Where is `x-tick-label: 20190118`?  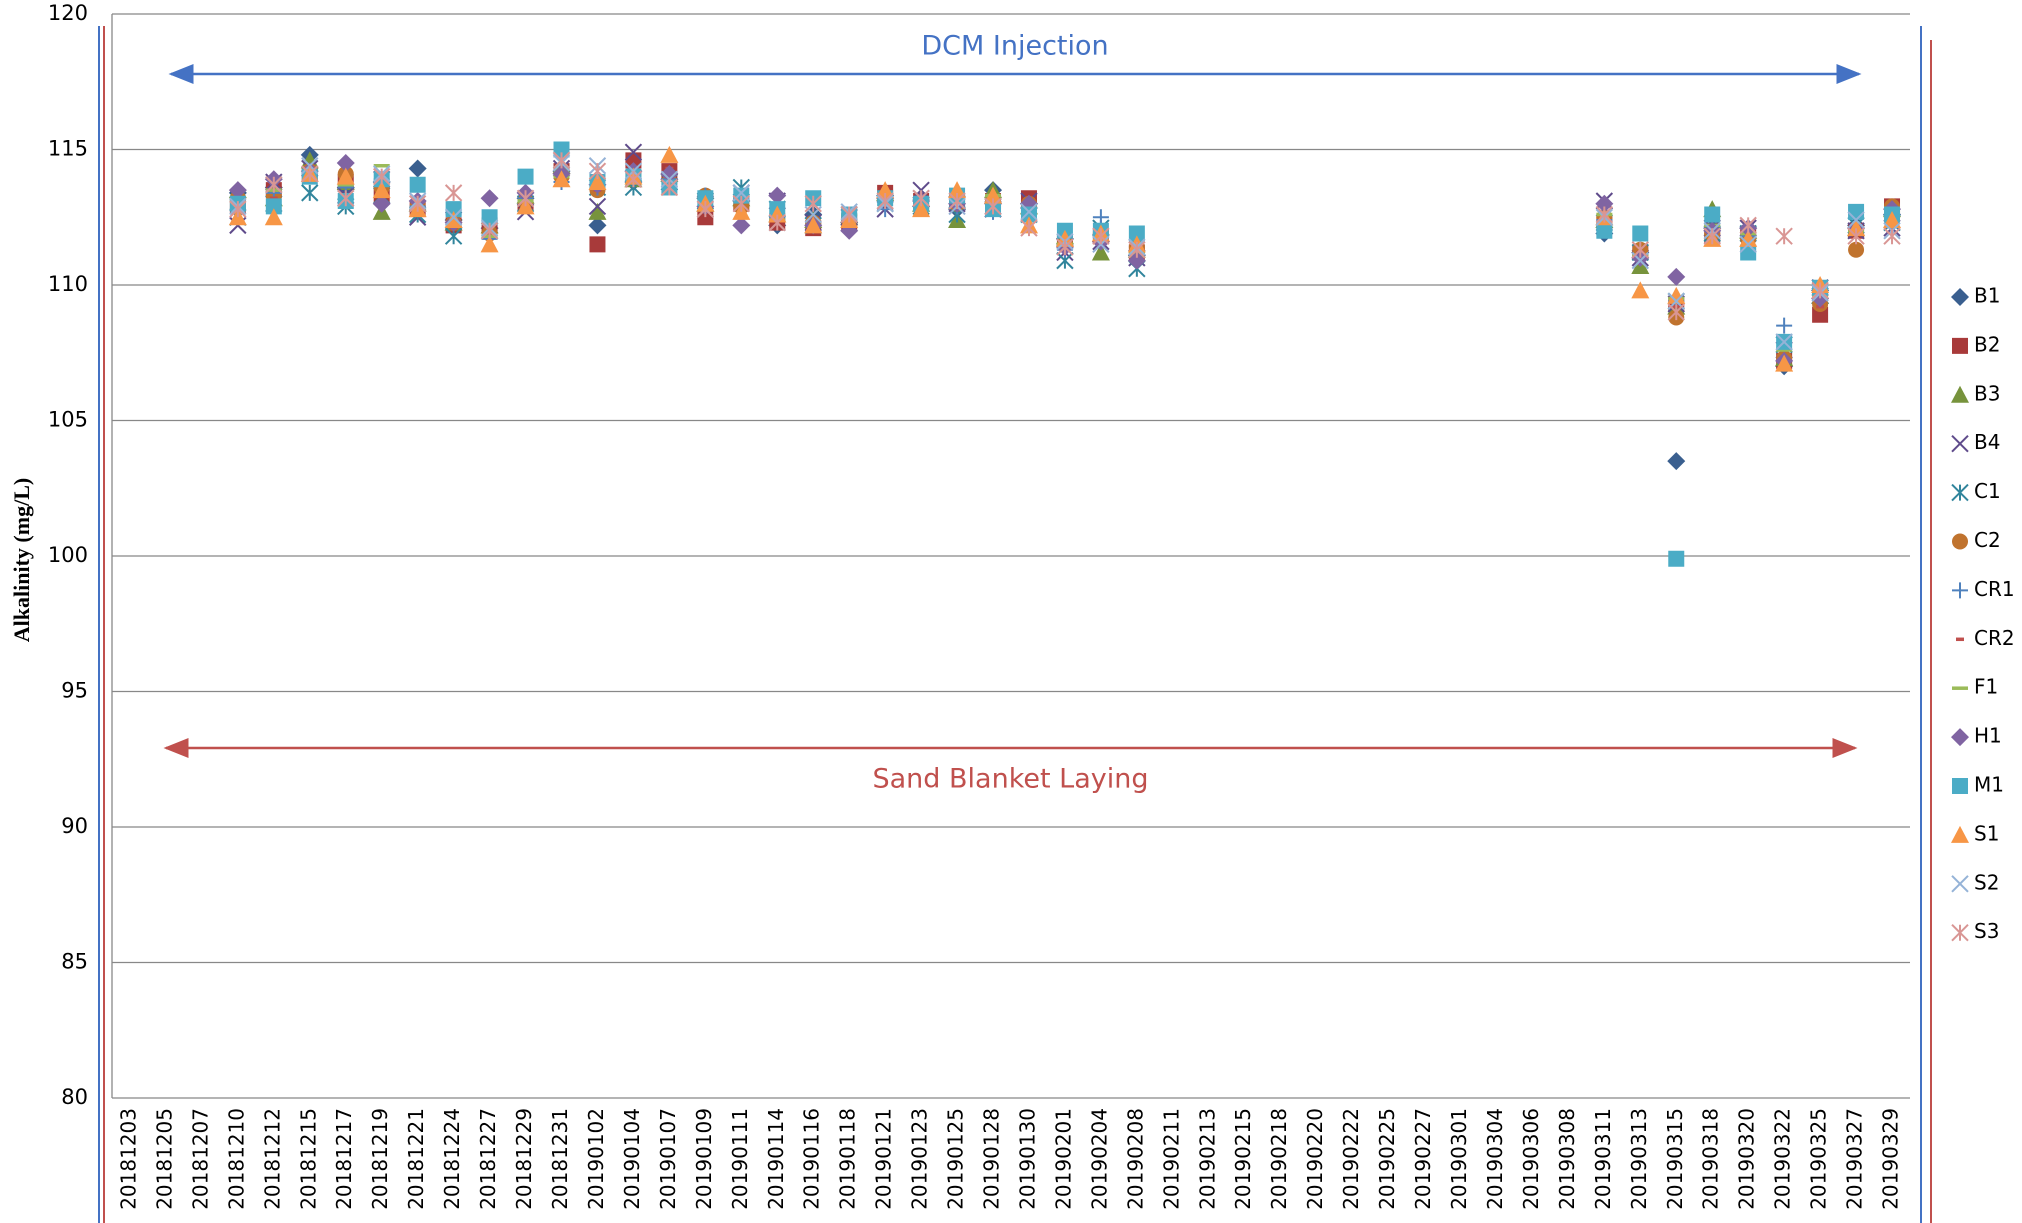 x-tick-label: 20190118 is located at coordinates (848, 1159).